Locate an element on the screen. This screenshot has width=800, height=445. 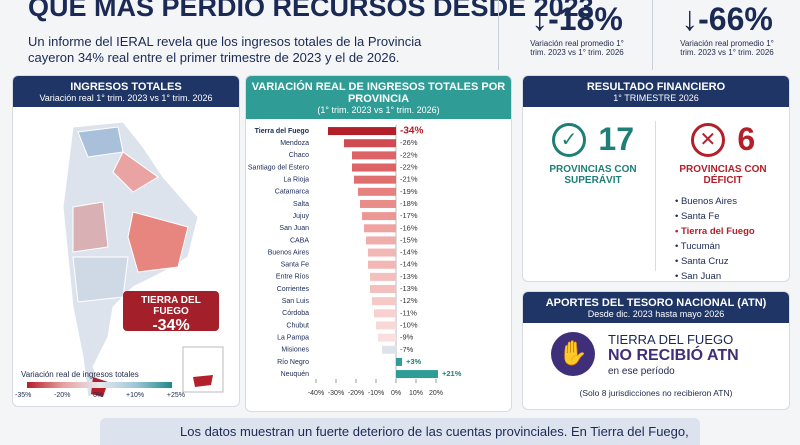
panel-subtitle: Desde dic. 2023 hasta mayo 2026 is located at coordinates (656, 314).